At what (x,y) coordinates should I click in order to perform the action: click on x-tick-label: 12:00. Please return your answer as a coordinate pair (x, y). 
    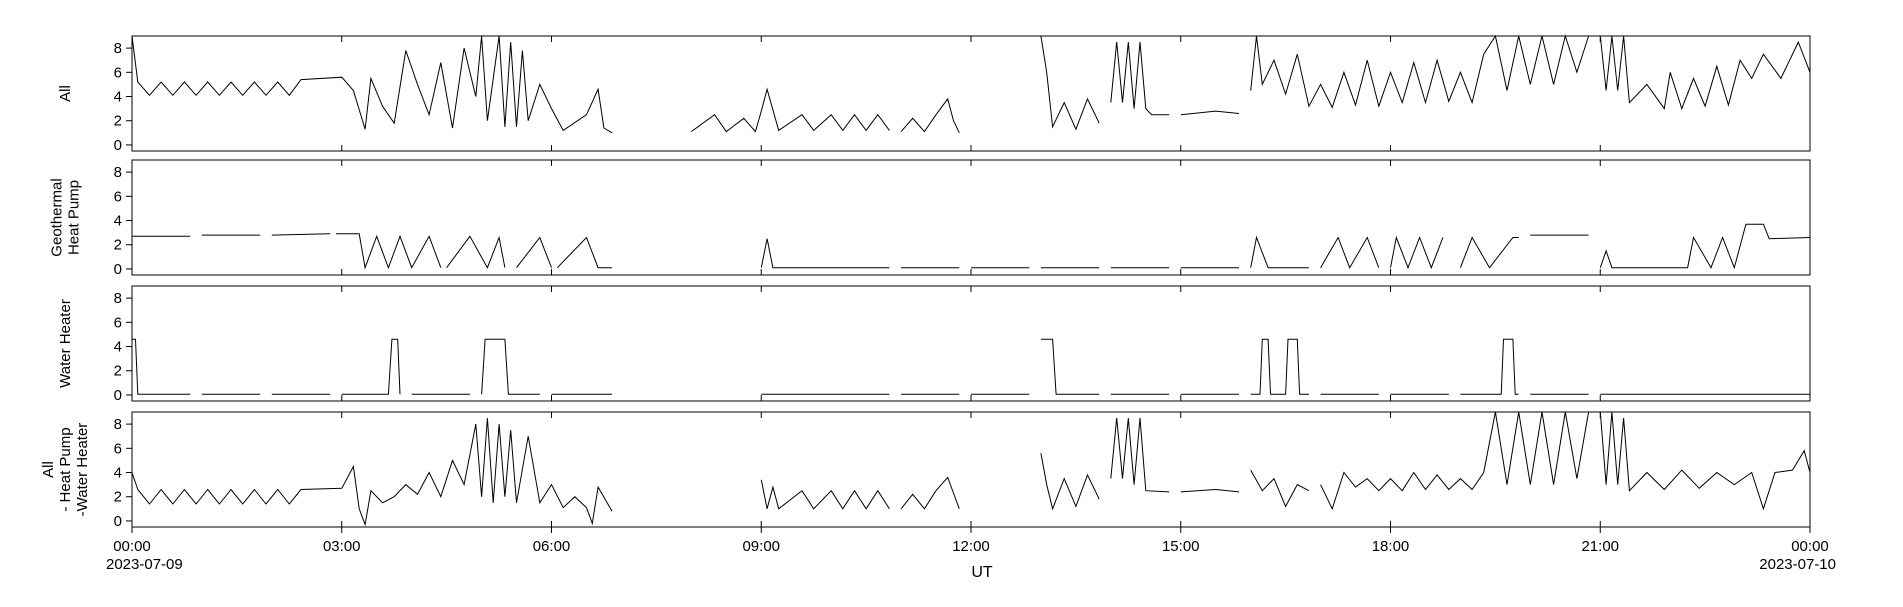
    Looking at the image, I should click on (971, 546).